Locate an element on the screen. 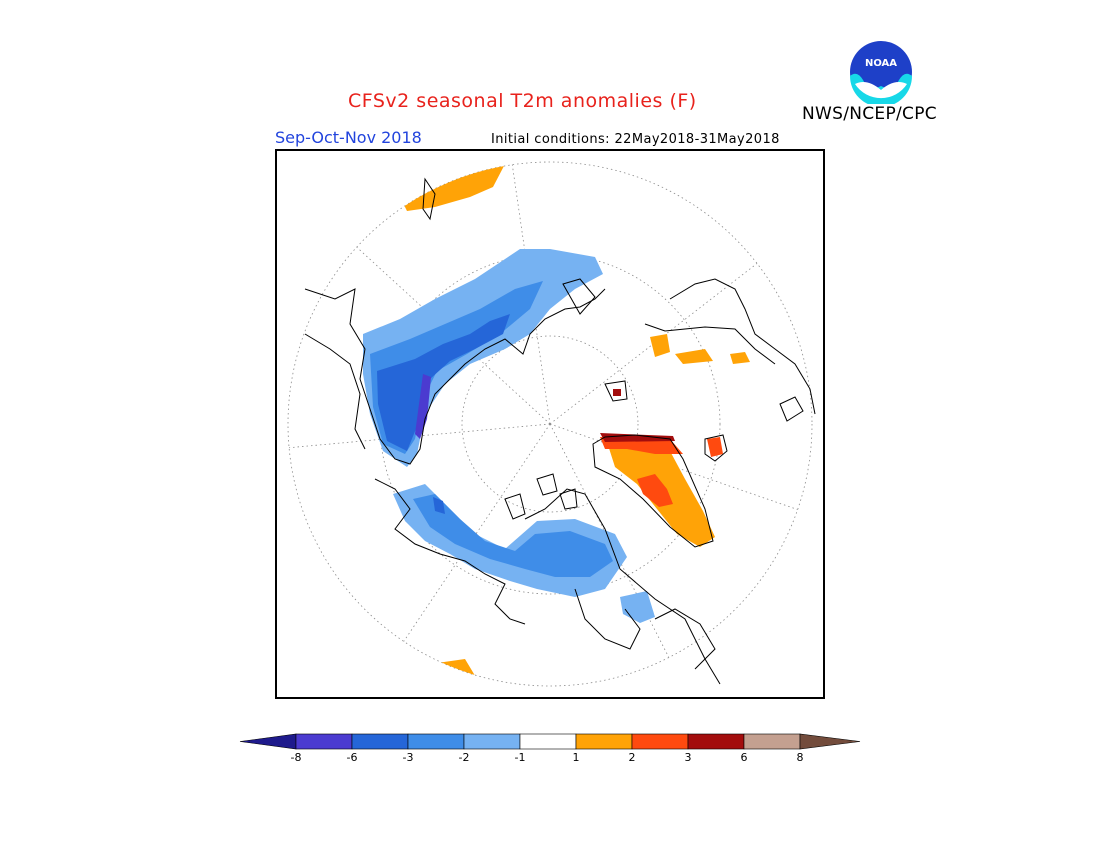 The image size is (1100, 850). coastline-svalbard is located at coordinates (616, 391).